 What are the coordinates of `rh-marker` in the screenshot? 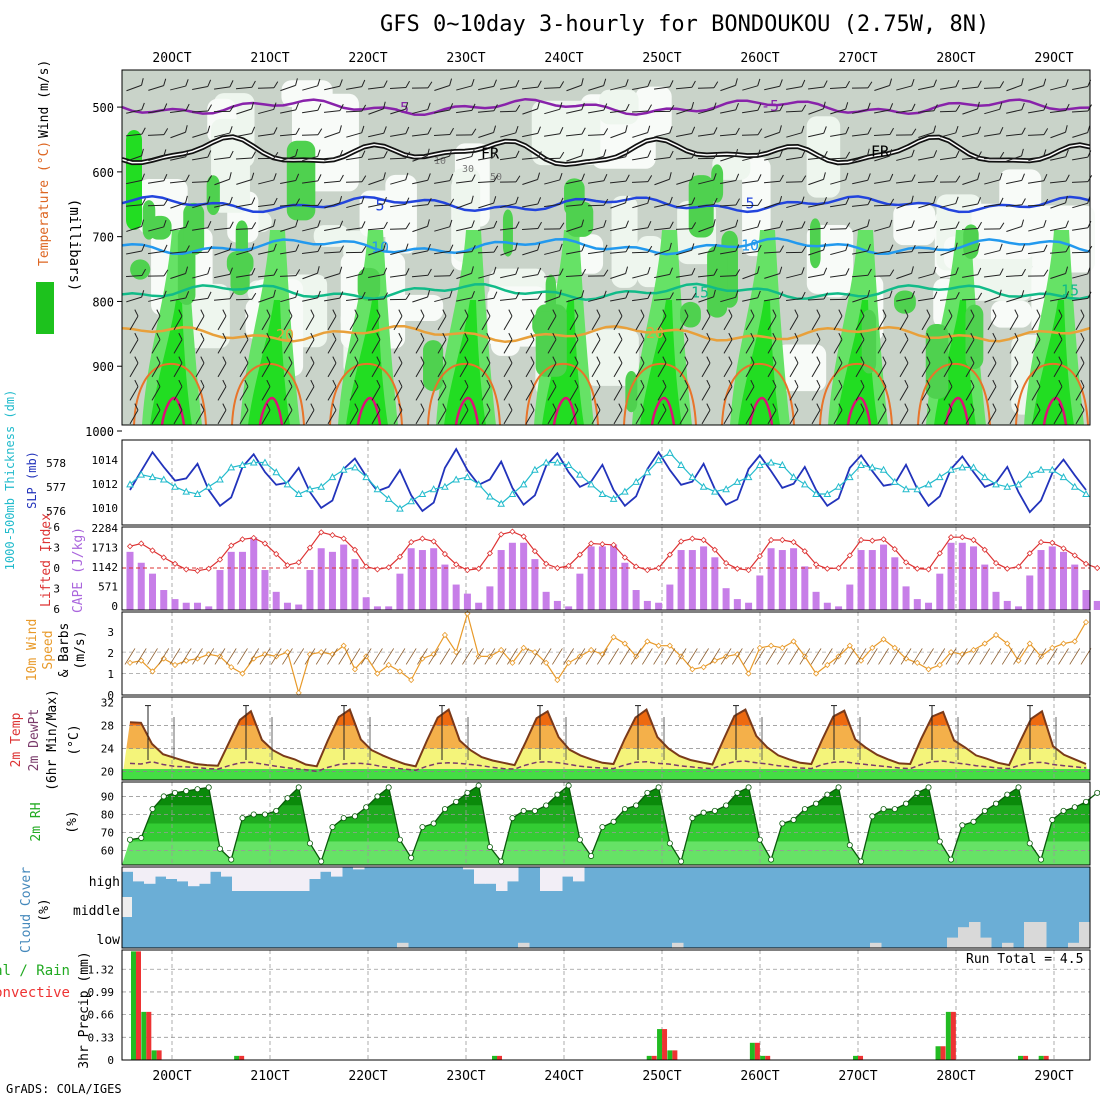 It's located at (422, 827).